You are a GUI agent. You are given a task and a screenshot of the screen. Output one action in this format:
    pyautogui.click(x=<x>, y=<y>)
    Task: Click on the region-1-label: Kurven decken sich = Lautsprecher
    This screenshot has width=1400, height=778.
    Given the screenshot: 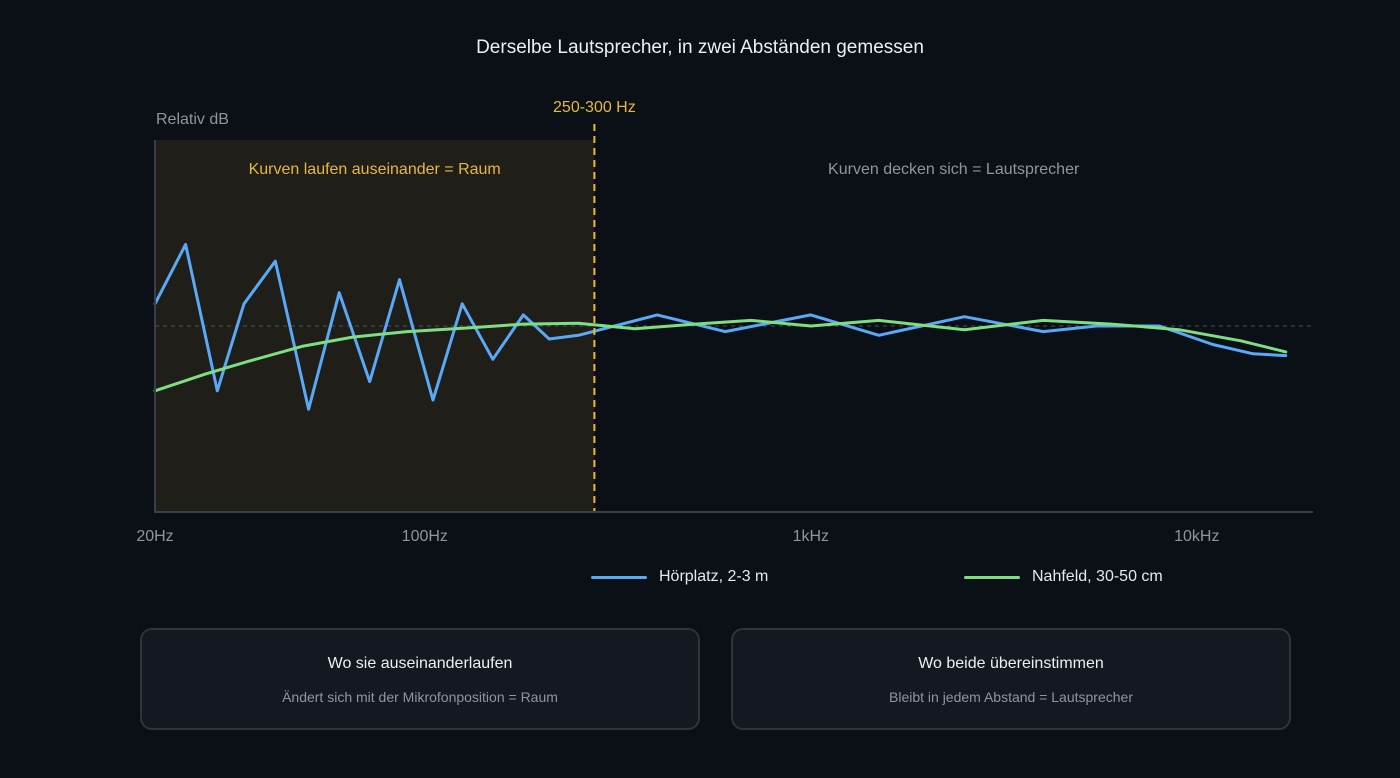 What is the action you would take?
    pyautogui.click(x=954, y=169)
    